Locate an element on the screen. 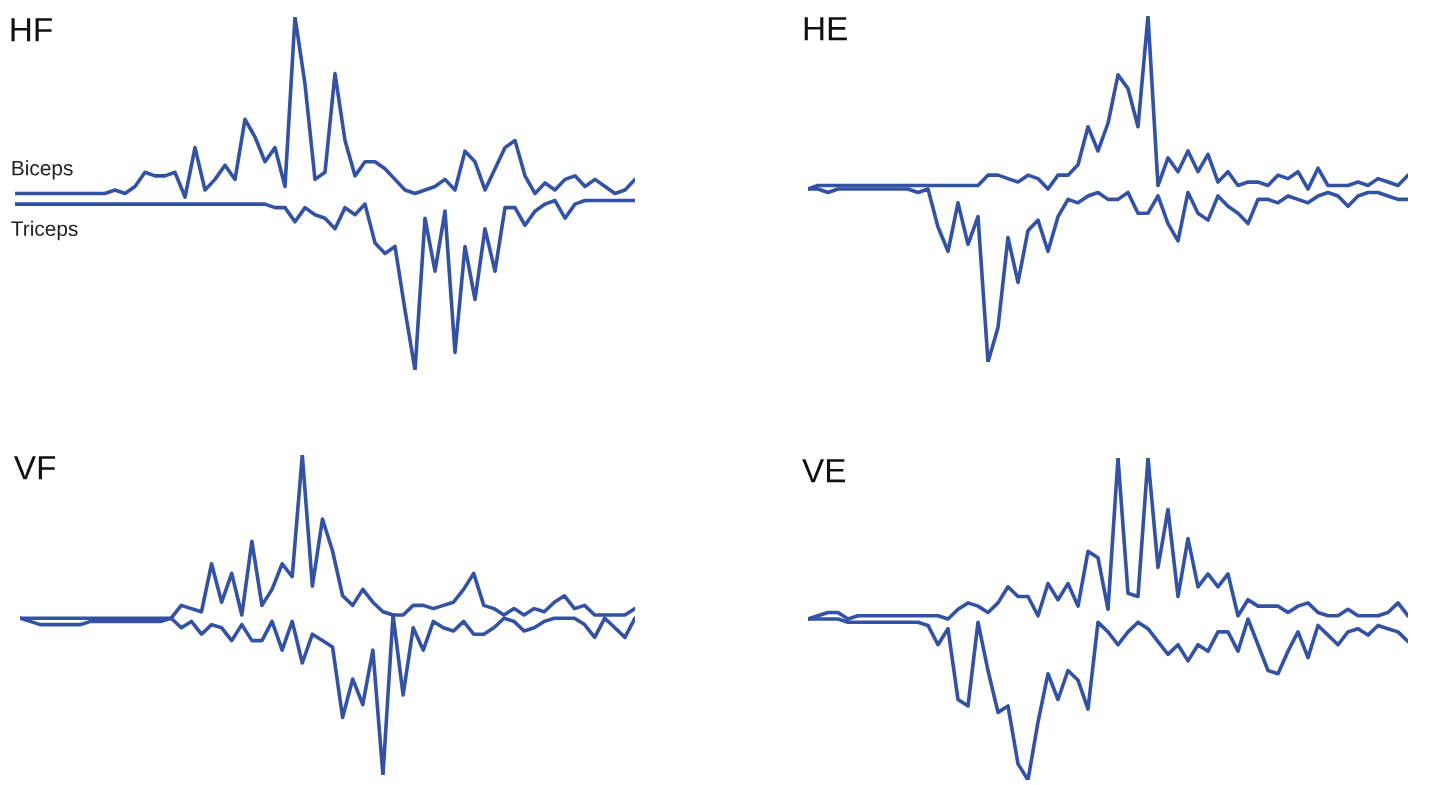  series-label: Triceps is located at coordinates (44, 230).